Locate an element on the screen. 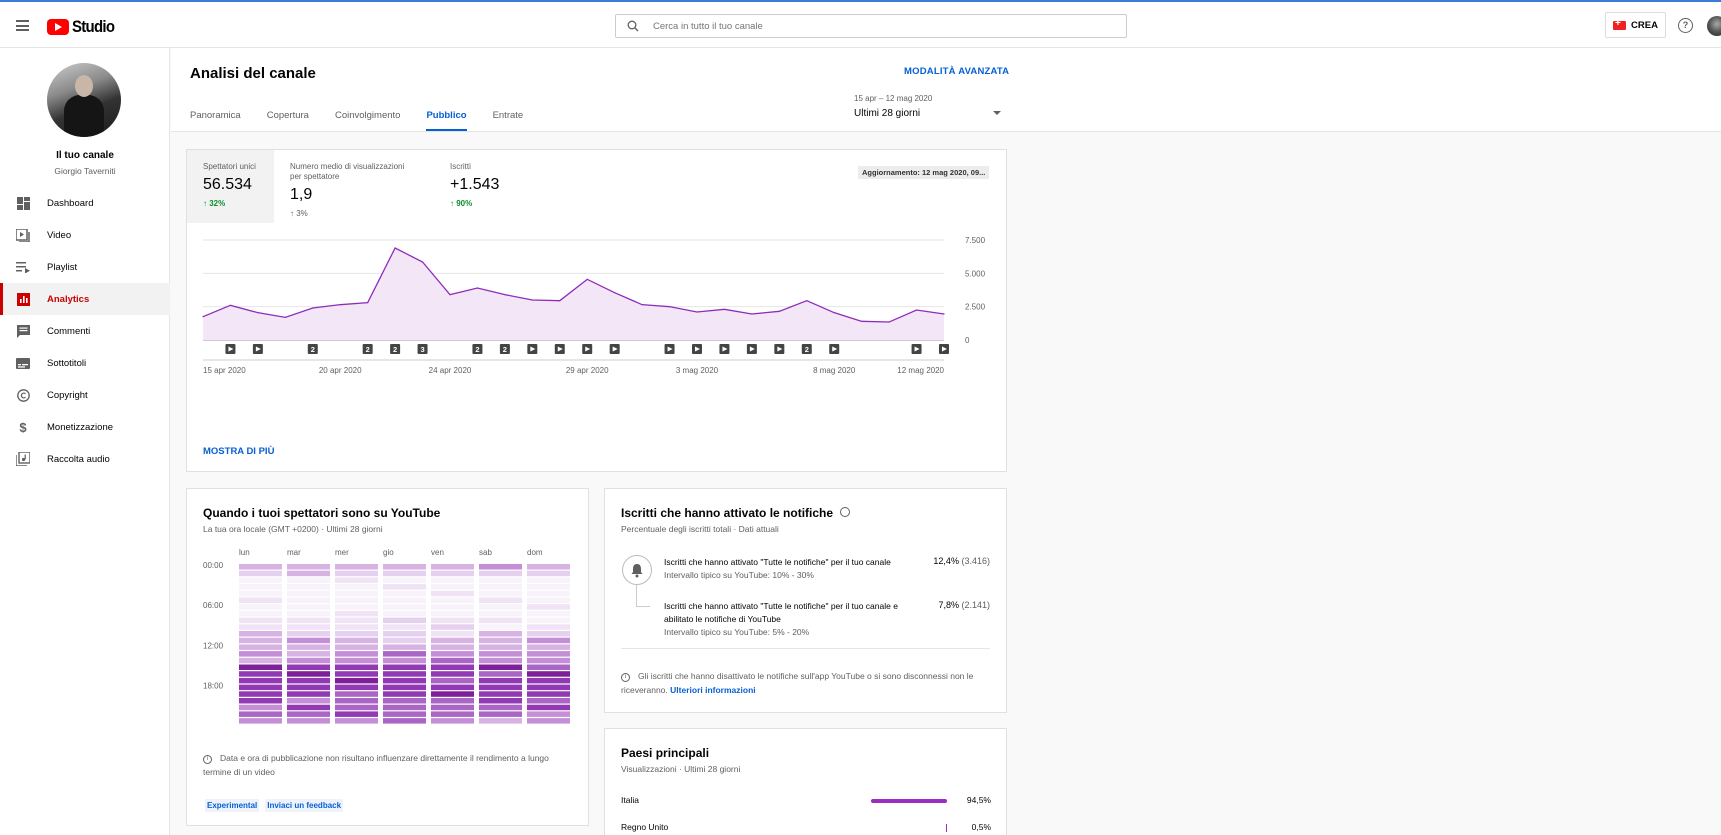 The height and width of the screenshot is (835, 1721). tab-pubblico: Pubblico is located at coordinates (446, 120).